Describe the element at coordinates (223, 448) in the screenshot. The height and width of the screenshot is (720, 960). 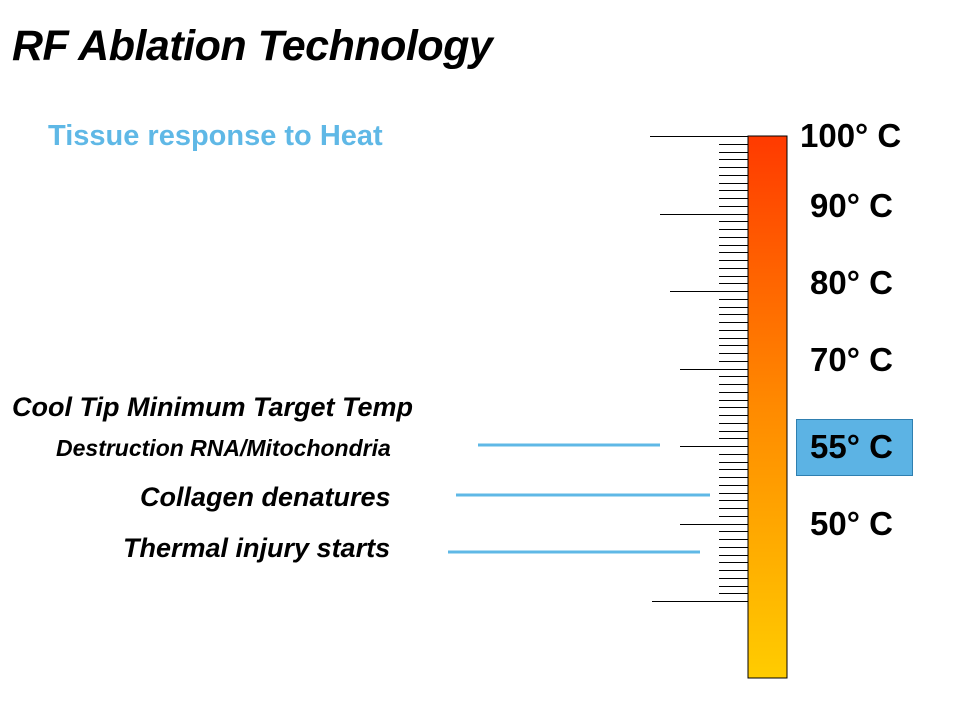
I see `destruction-label: Destruction RNA/Mitochondria` at that location.